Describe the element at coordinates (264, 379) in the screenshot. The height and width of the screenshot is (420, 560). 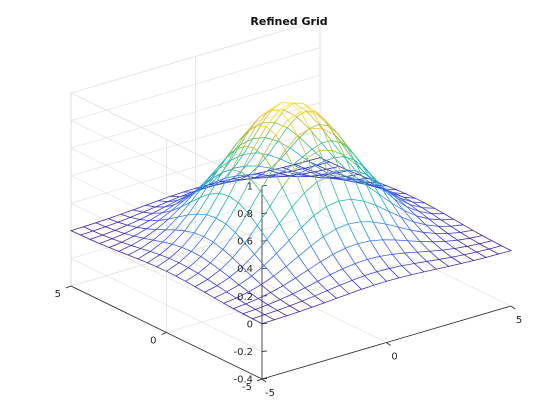
I see `z-tick-mark` at that location.